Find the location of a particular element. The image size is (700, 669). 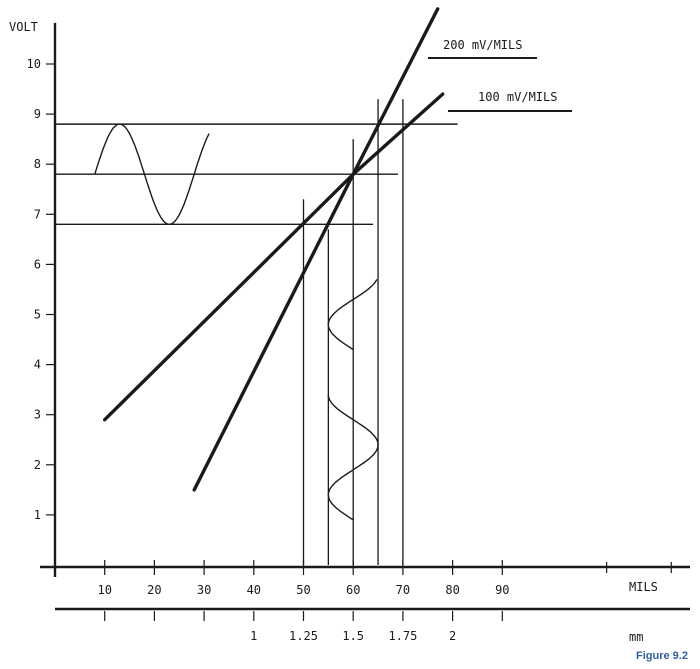

series-label: 100 mV/MILS is located at coordinates (517, 97).